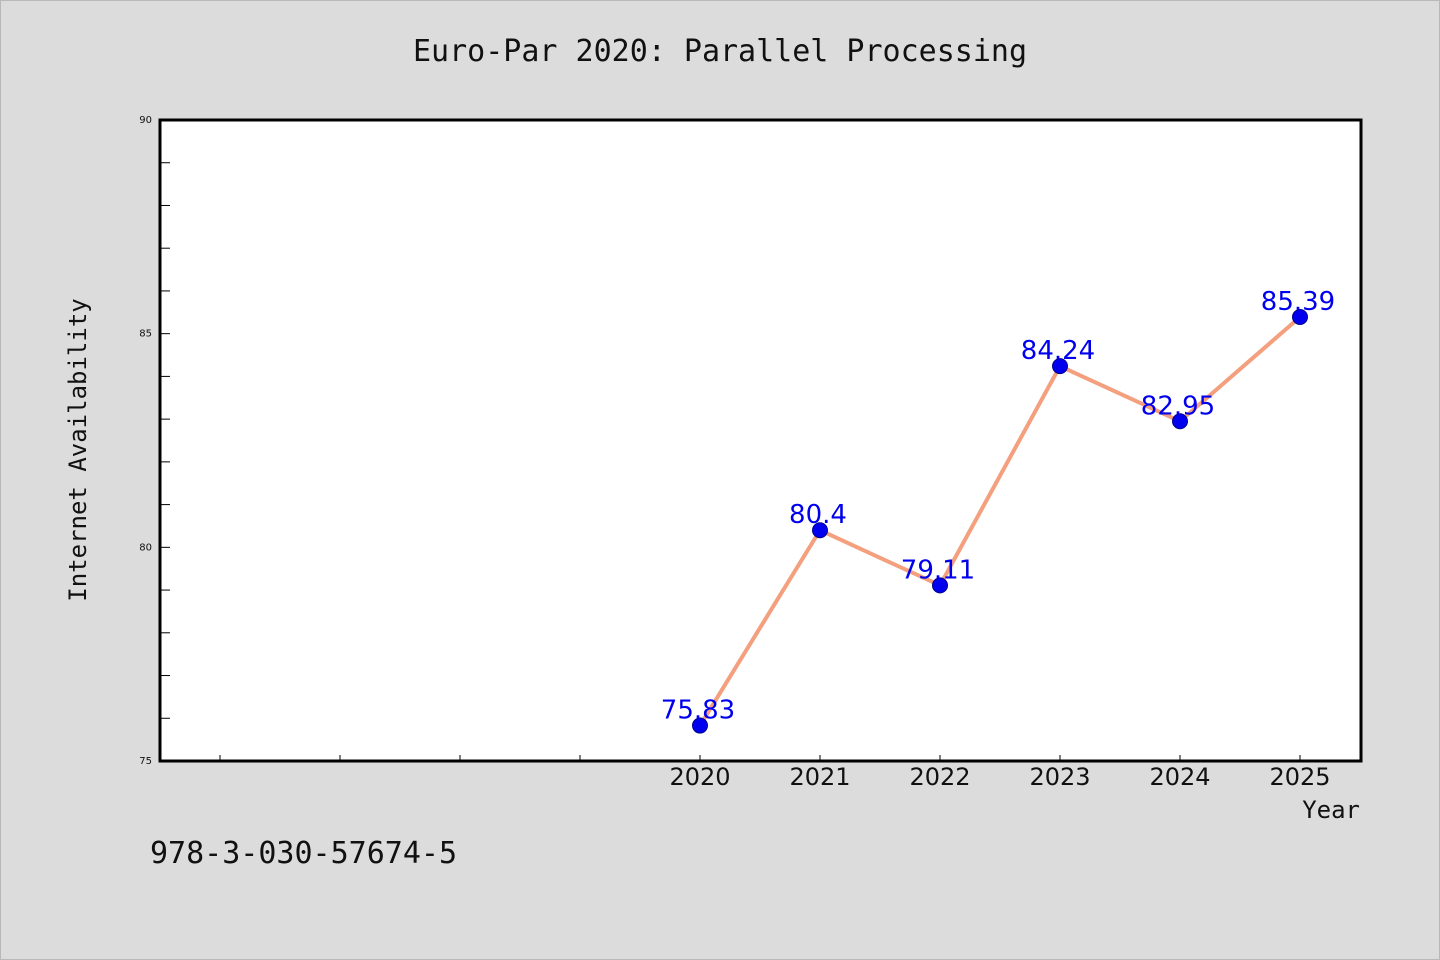 The height and width of the screenshot is (960, 1440). What do you see at coordinates (699, 777) in the screenshot?
I see `x-tick-label: 2020` at bounding box center [699, 777].